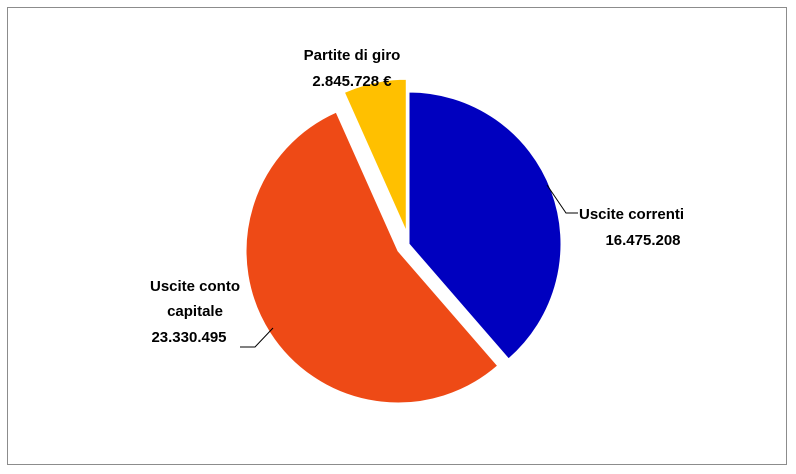  I want to click on slice-label-uscite-correnti-name: Uscite correnti, so click(631, 214).